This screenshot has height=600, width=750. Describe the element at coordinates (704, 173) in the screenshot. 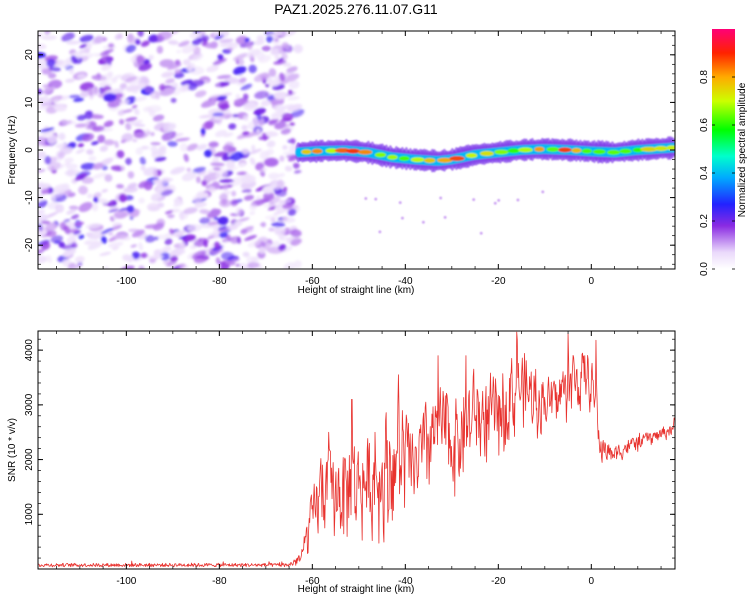

I see `colorbar-tick-label: 0.4` at that location.